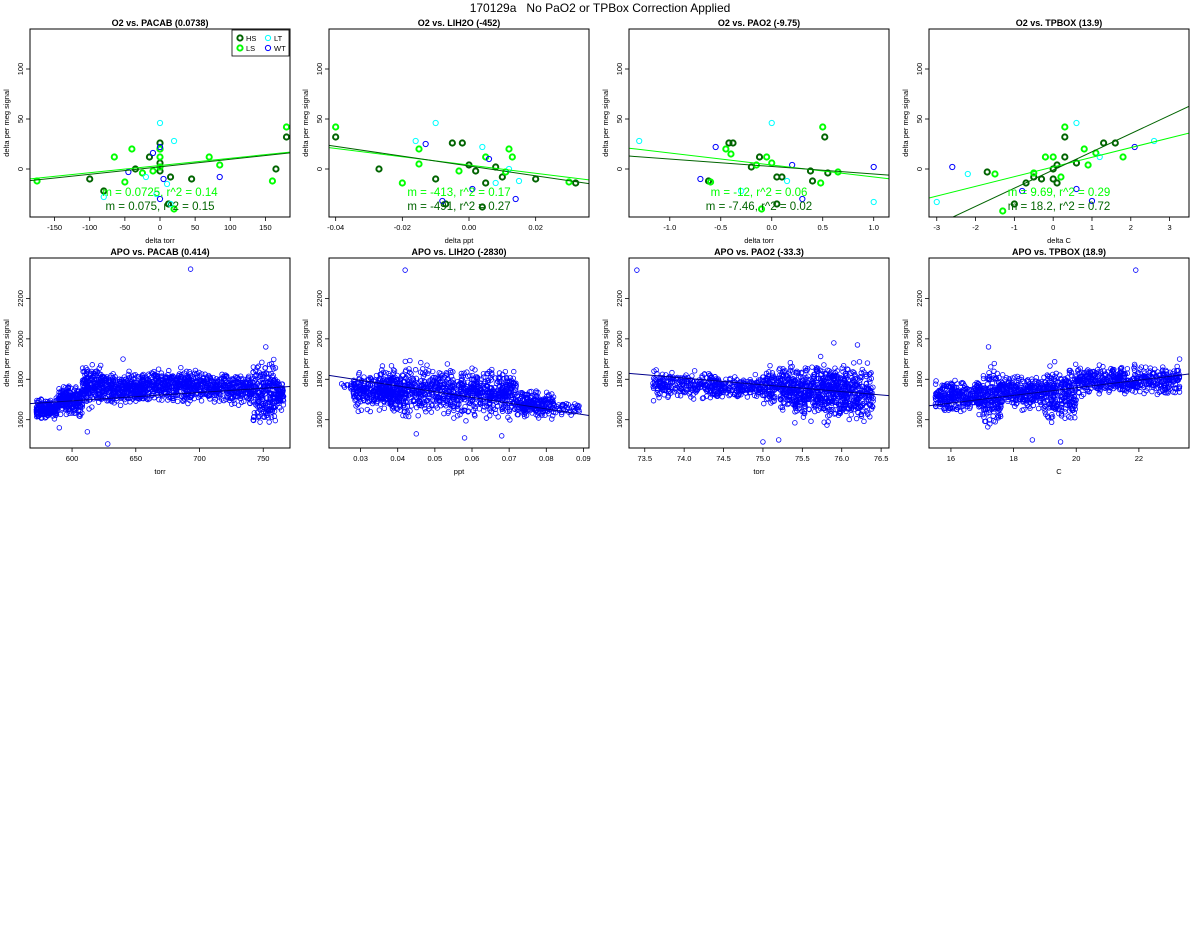 The image size is (1200, 950). I want to click on y-tick-label: 2200, so click(619, 298).